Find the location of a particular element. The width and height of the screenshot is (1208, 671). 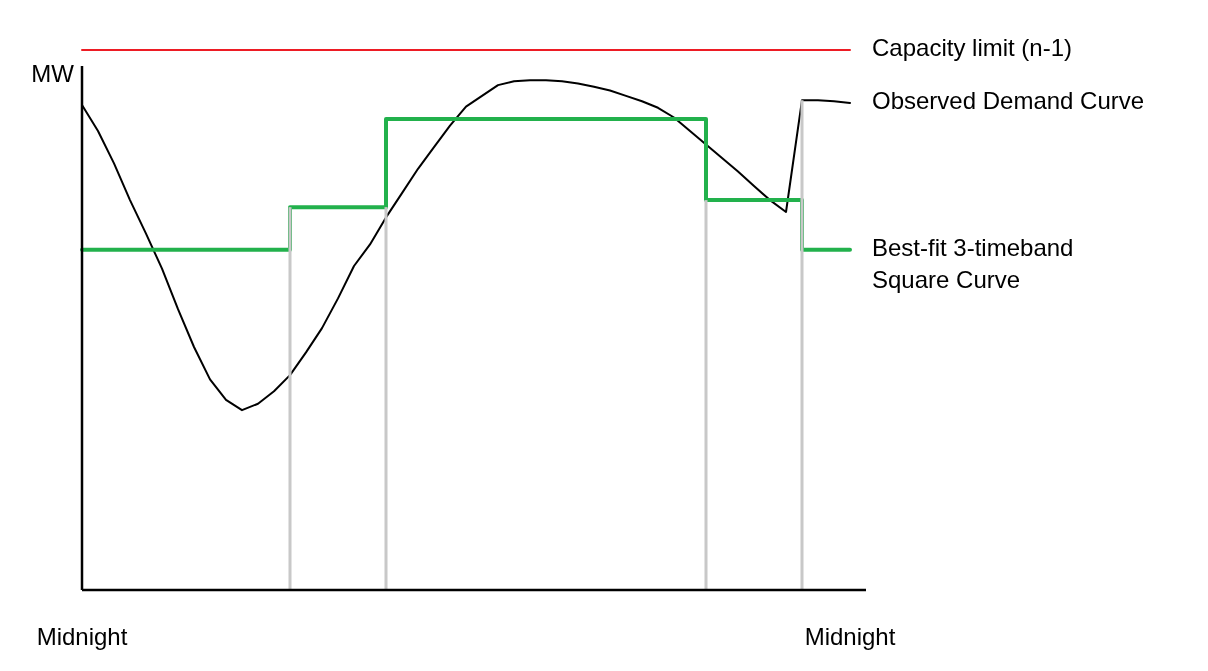

series-label: Capacity limit (n-1) is located at coordinates (972, 48).